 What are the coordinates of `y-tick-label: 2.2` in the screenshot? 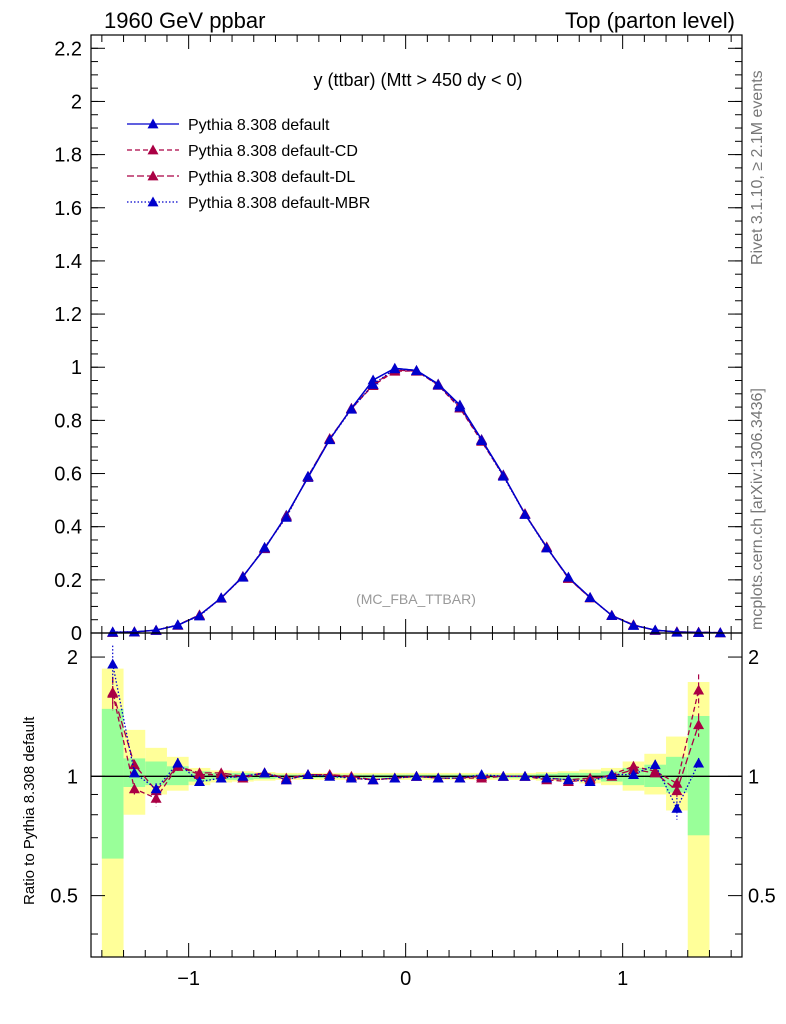 It's located at (68, 49).